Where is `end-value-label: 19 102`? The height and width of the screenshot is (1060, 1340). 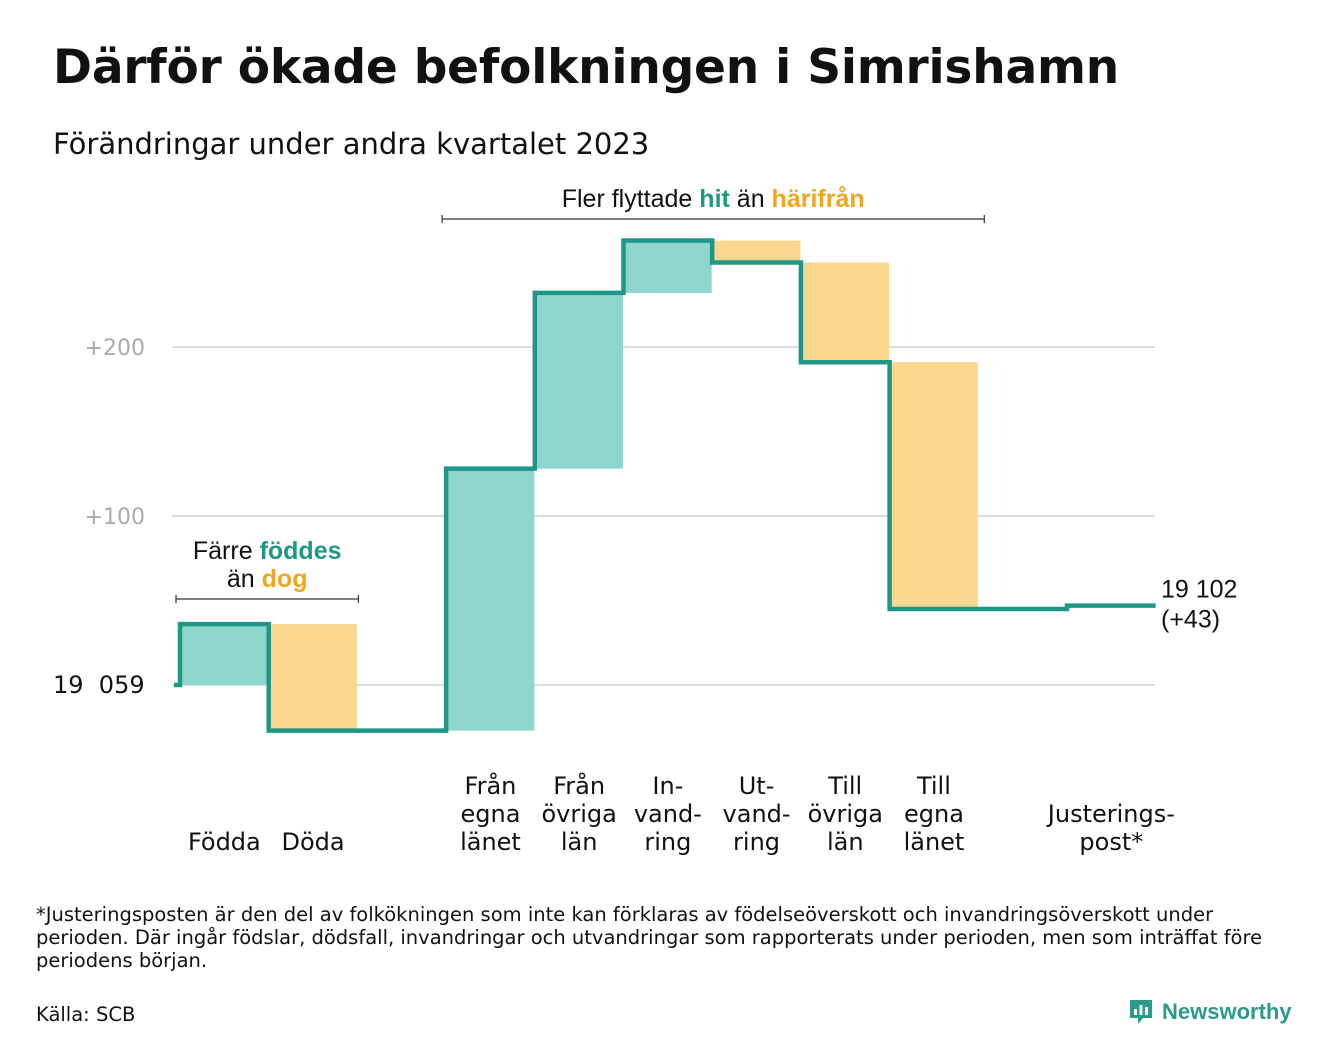 end-value-label: 19 102 is located at coordinates (1199, 590).